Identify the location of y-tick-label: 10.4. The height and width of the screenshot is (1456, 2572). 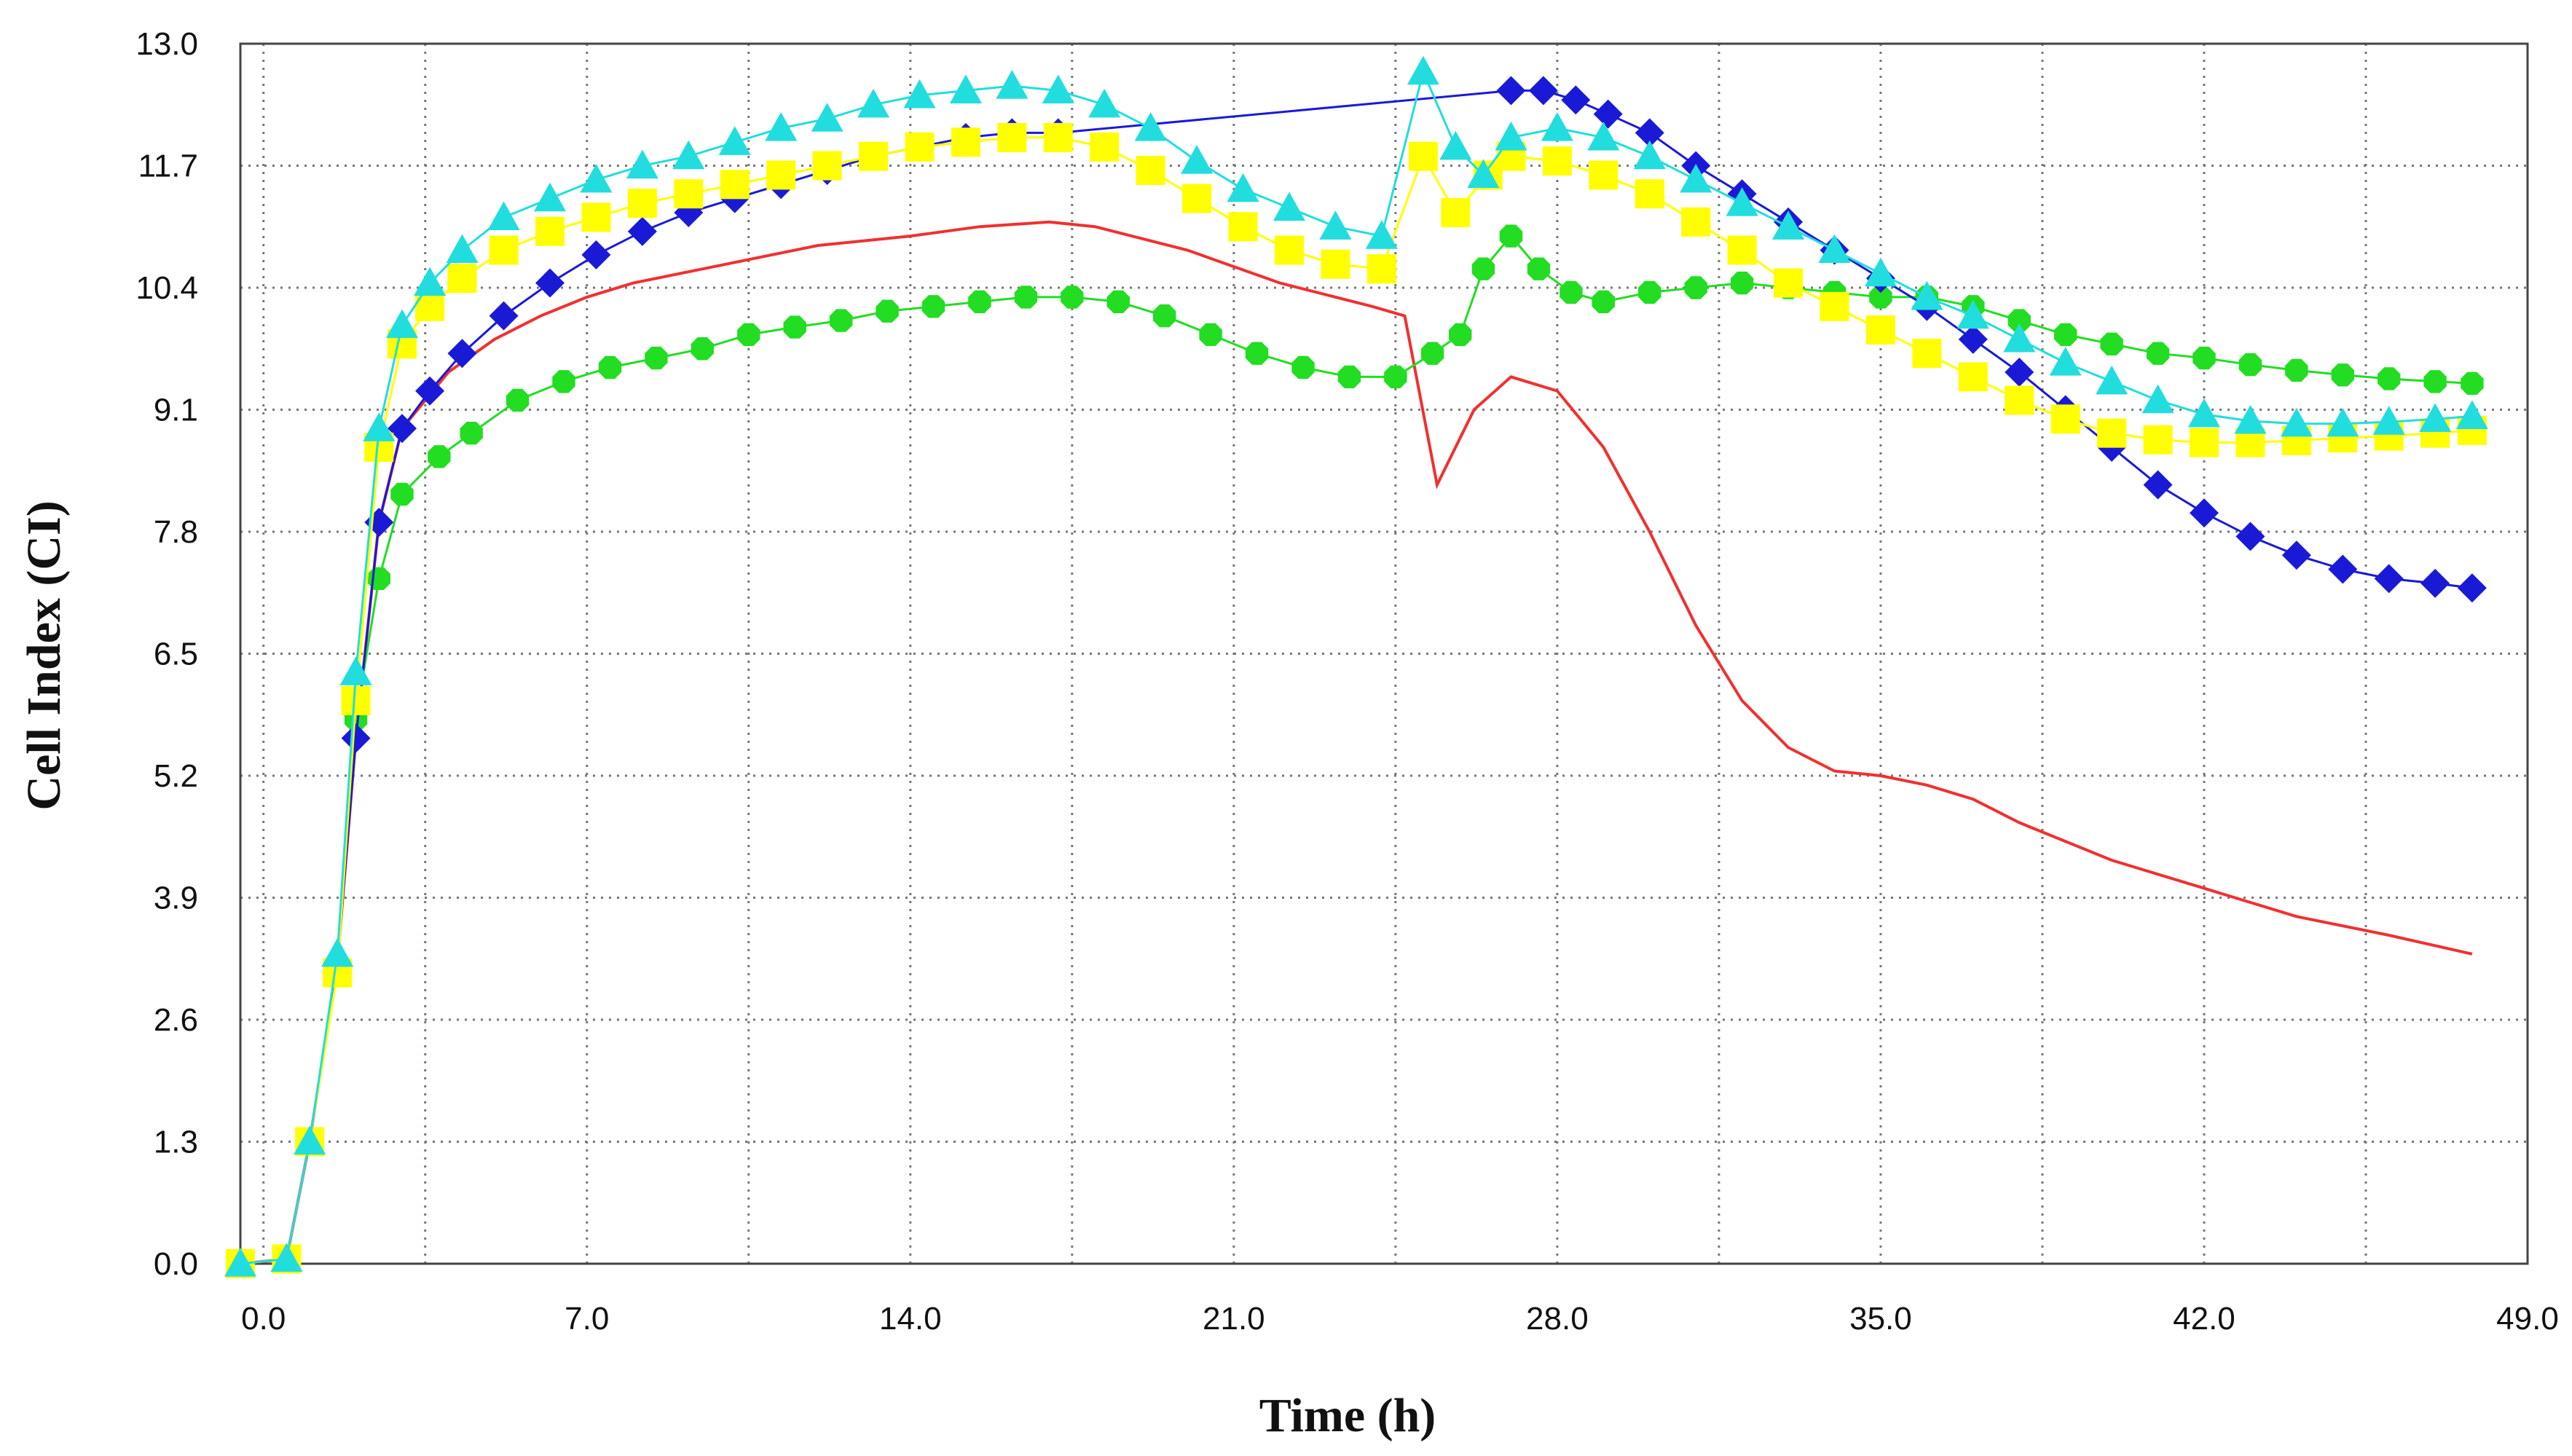
(166, 288).